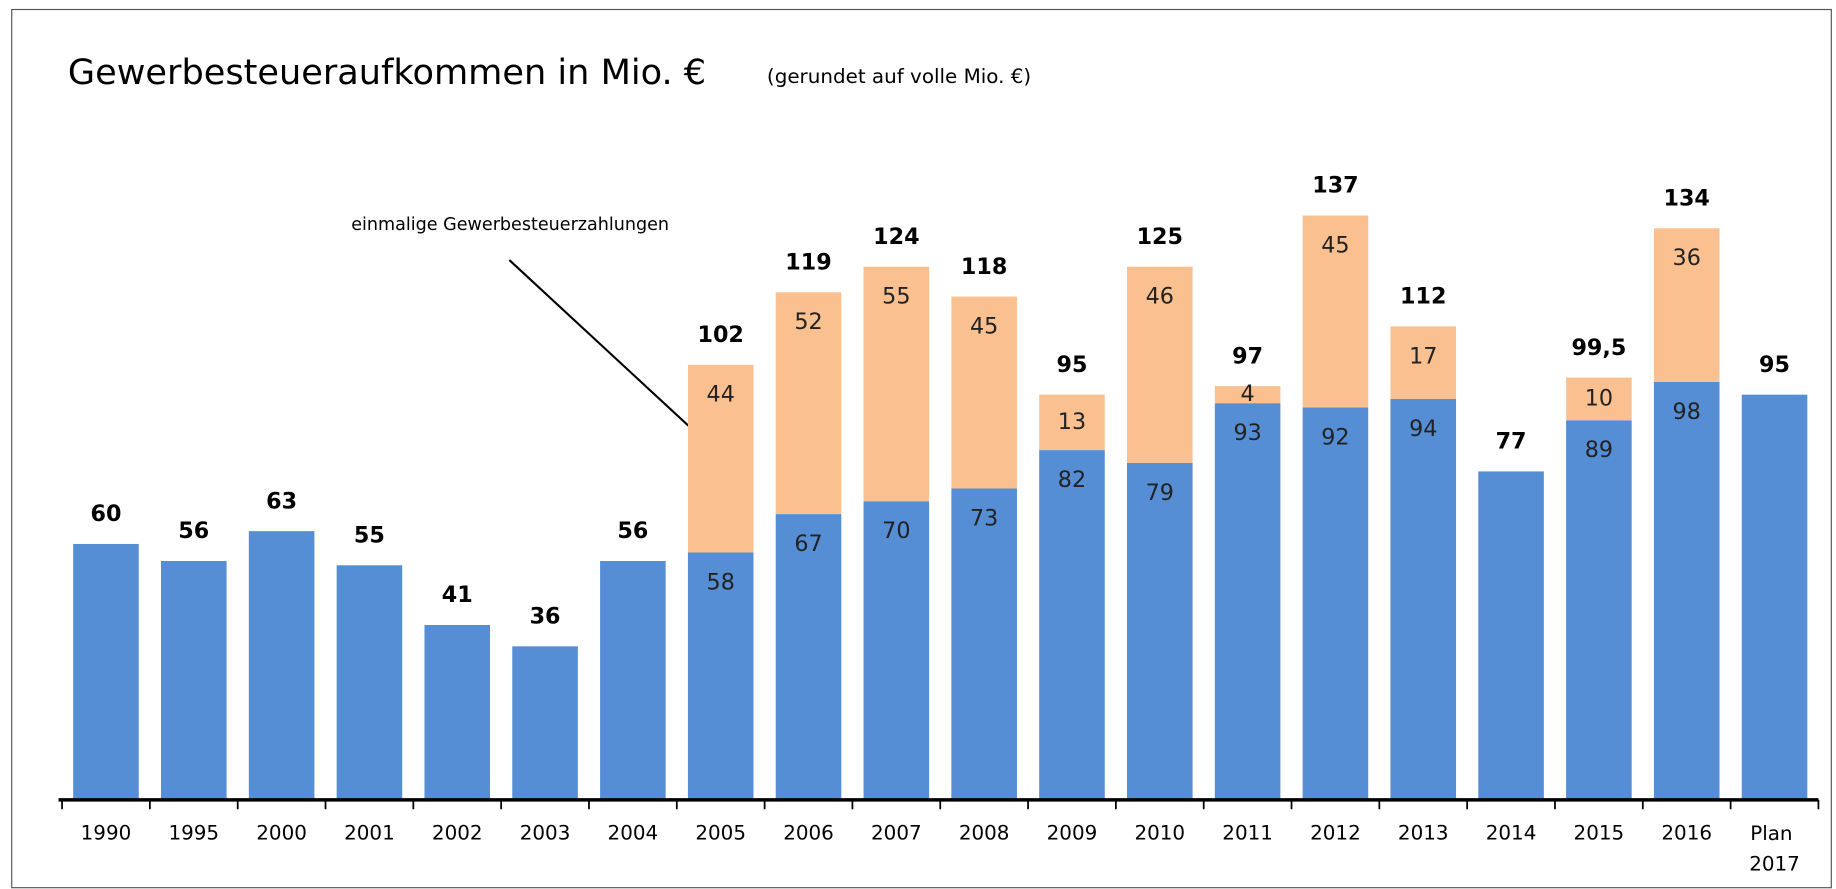 Image resolution: width=1836 pixels, height=889 pixels. What do you see at coordinates (1598, 348) in the screenshot?
I see `total-label: 99,5` at bounding box center [1598, 348].